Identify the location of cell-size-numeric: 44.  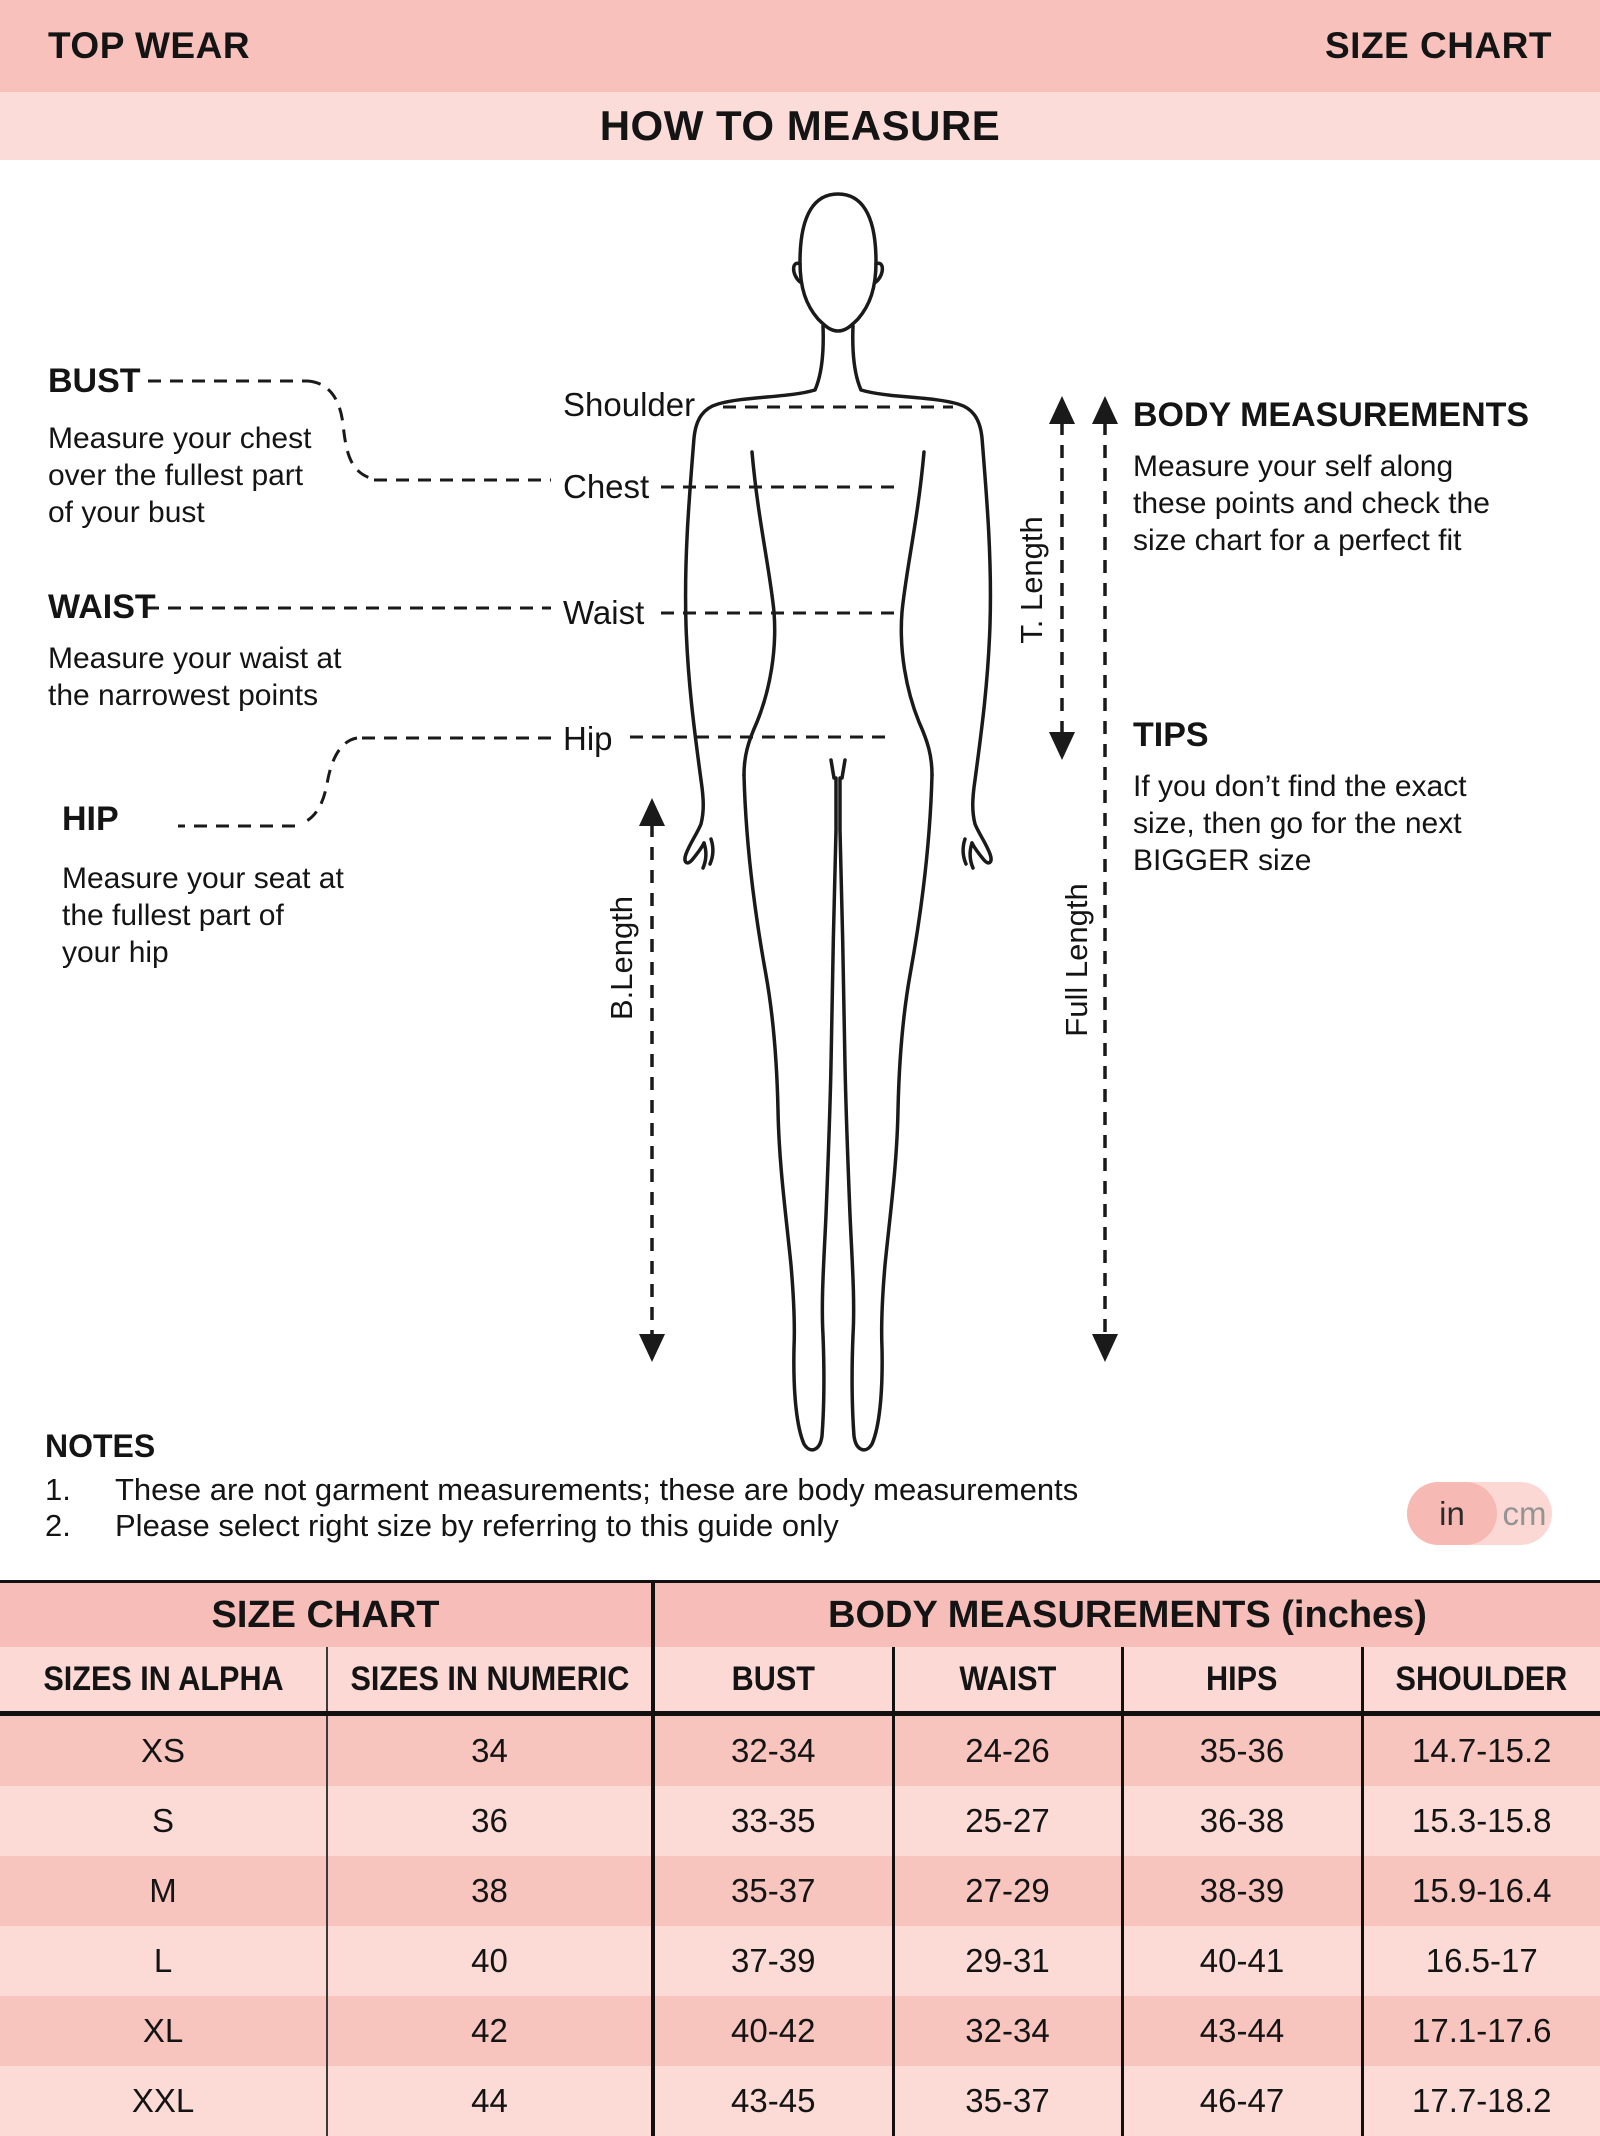
(489, 2101).